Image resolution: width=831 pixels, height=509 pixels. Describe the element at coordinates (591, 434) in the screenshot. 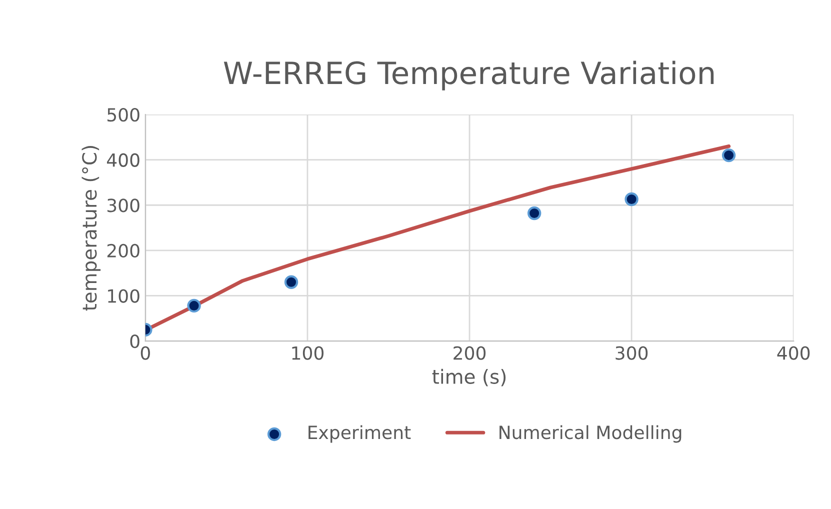

I see `legend-label: Numerical Modelling` at that location.